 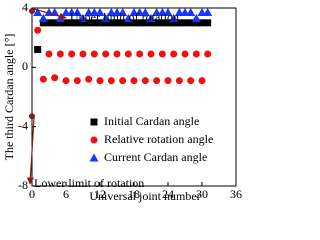 What do you see at coordinates (23, 185) in the screenshot?
I see `y-tick-label: -8` at bounding box center [23, 185].